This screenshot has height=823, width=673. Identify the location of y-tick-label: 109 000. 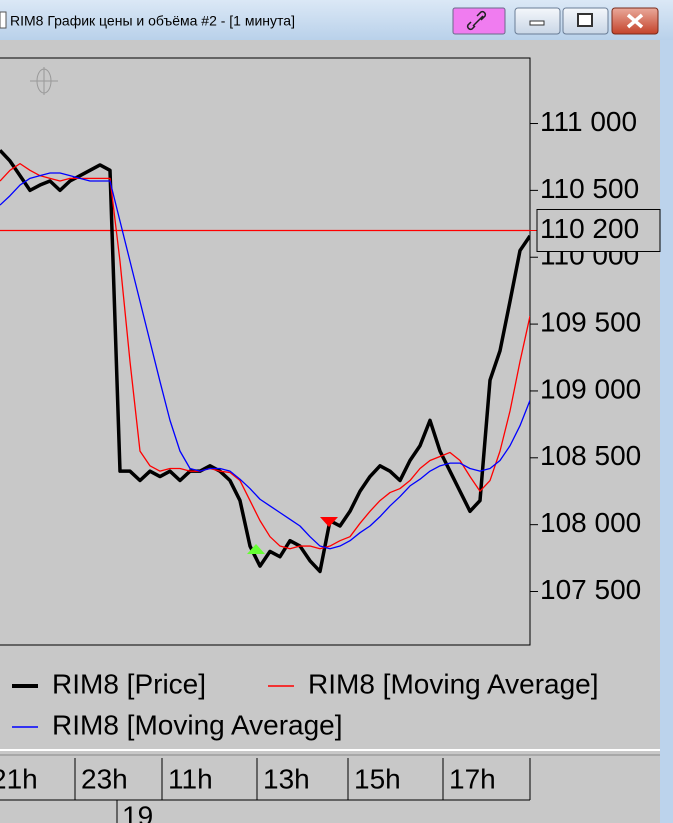
(590, 388).